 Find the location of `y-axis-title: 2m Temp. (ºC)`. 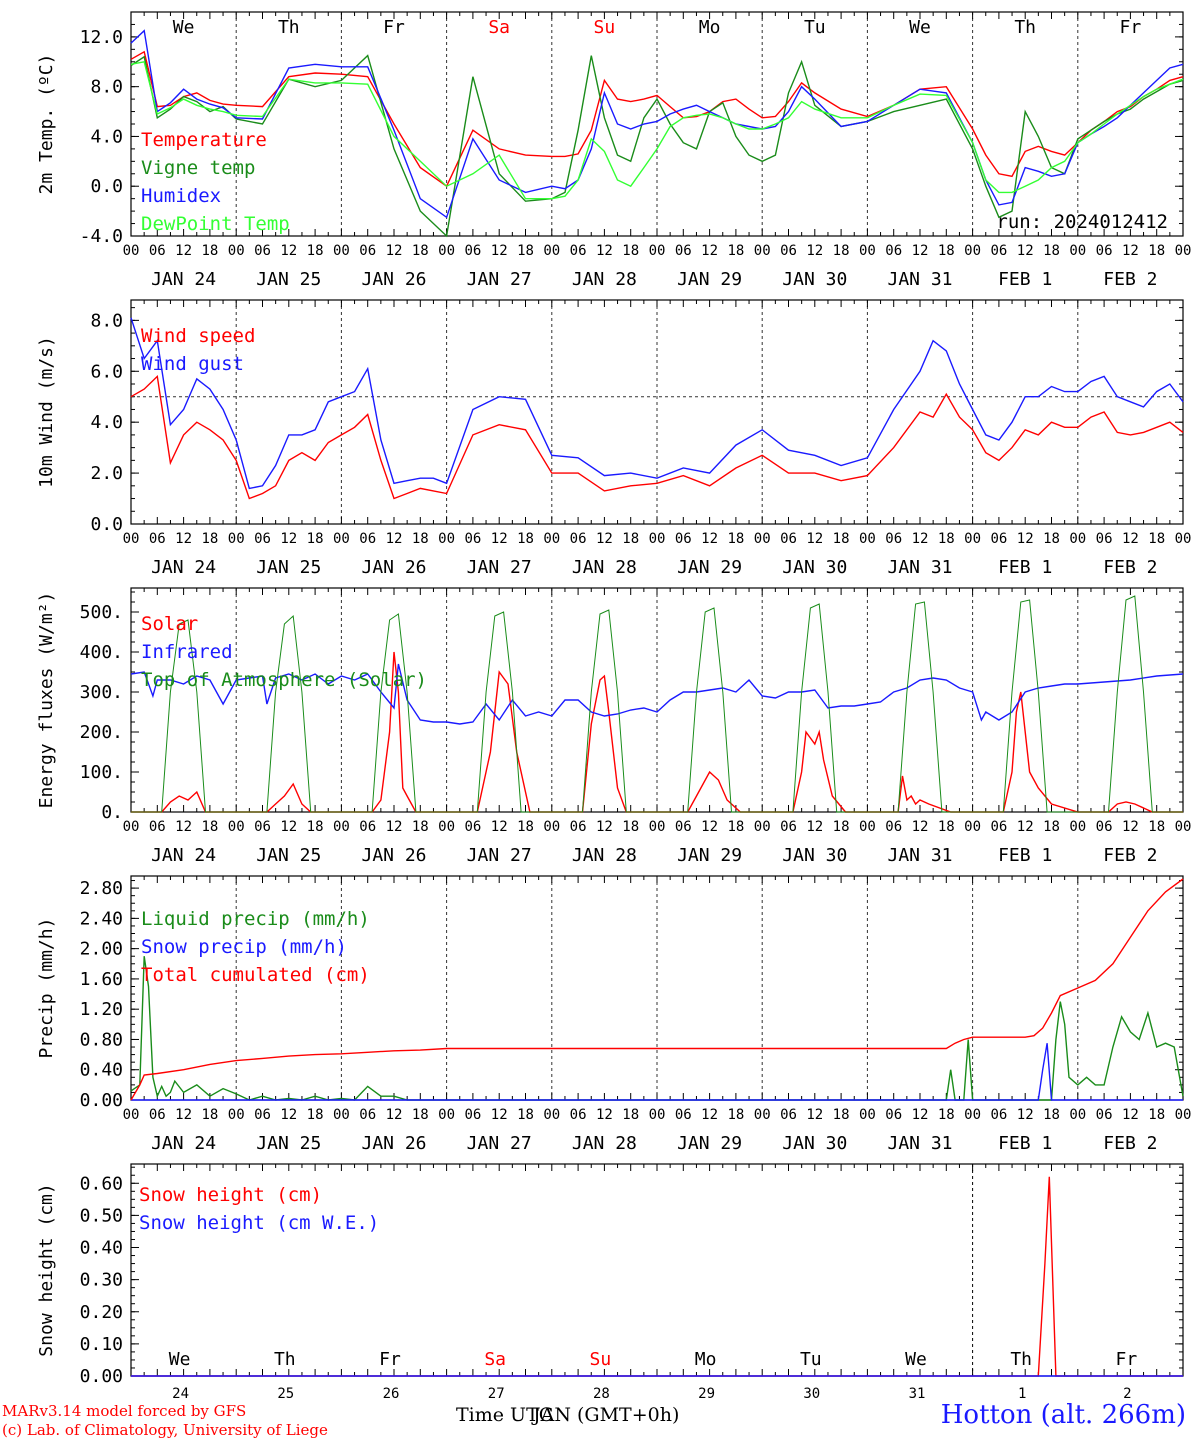

y-axis-title: 2m Temp. (ºC) is located at coordinates (46, 124).